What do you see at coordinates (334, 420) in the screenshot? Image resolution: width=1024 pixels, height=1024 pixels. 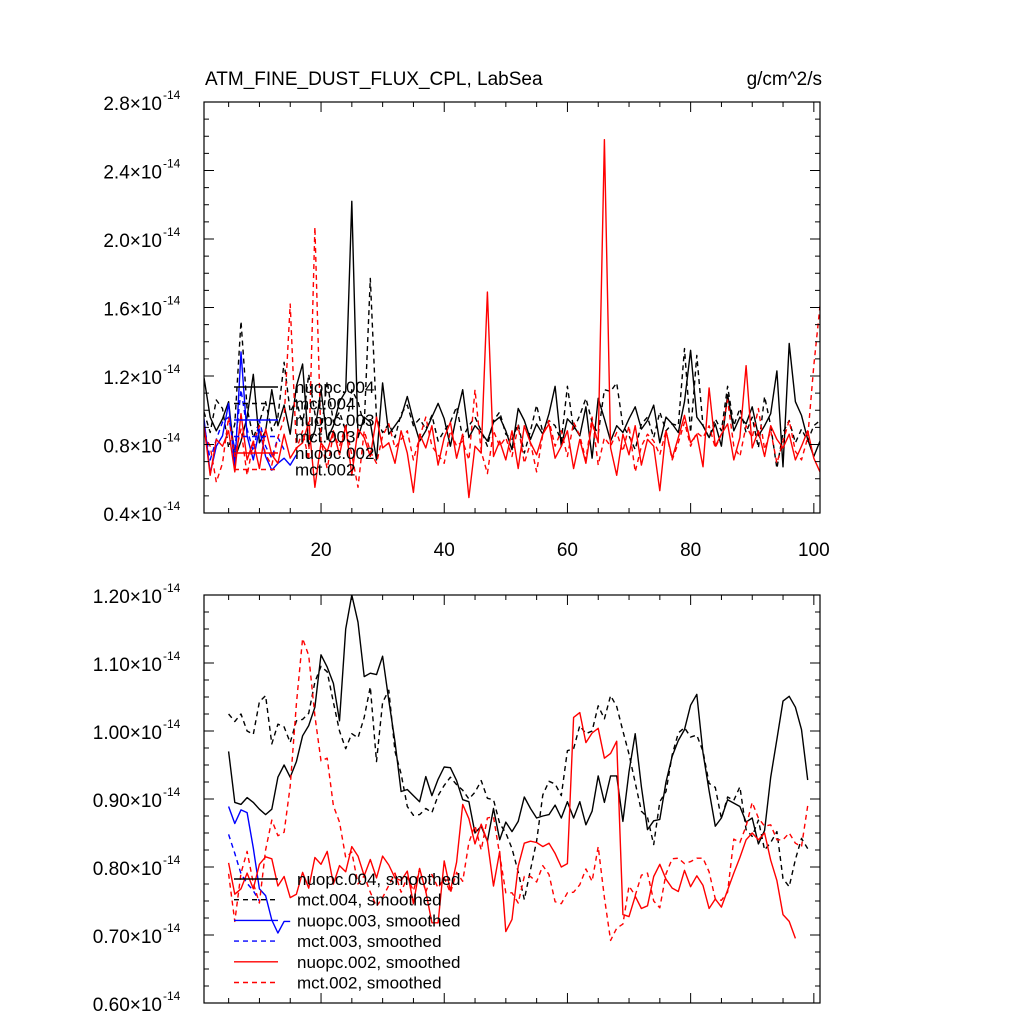 I see `legend-label: nuopc.003` at bounding box center [334, 420].